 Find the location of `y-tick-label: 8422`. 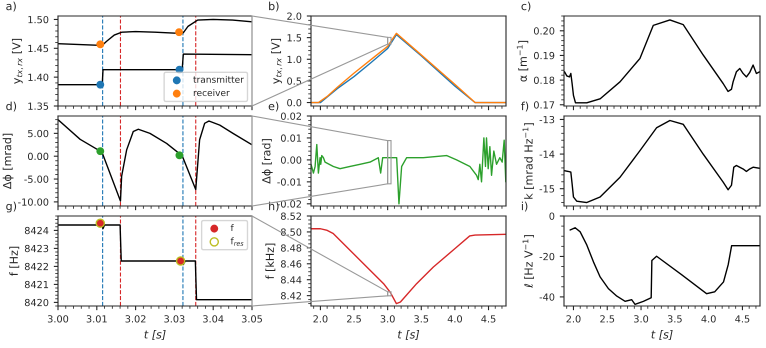

y-tick-label: 8422 is located at coordinates (36, 266).